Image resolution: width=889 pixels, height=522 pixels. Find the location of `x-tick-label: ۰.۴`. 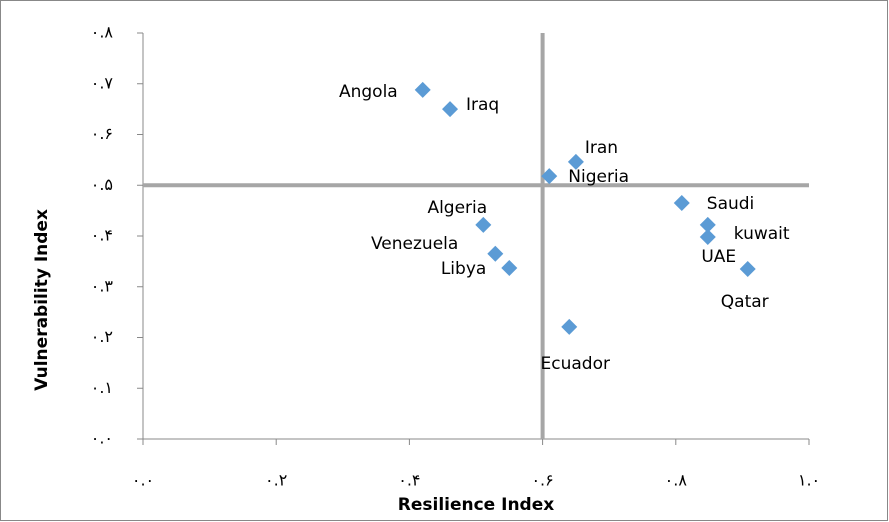

x-tick-label: ۰.۴ is located at coordinates (409, 480).